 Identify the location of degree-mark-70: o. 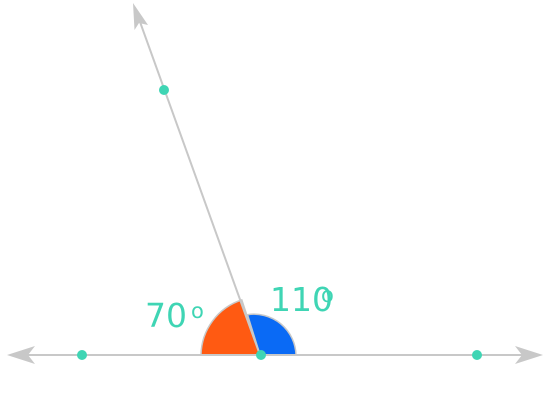
(197, 311).